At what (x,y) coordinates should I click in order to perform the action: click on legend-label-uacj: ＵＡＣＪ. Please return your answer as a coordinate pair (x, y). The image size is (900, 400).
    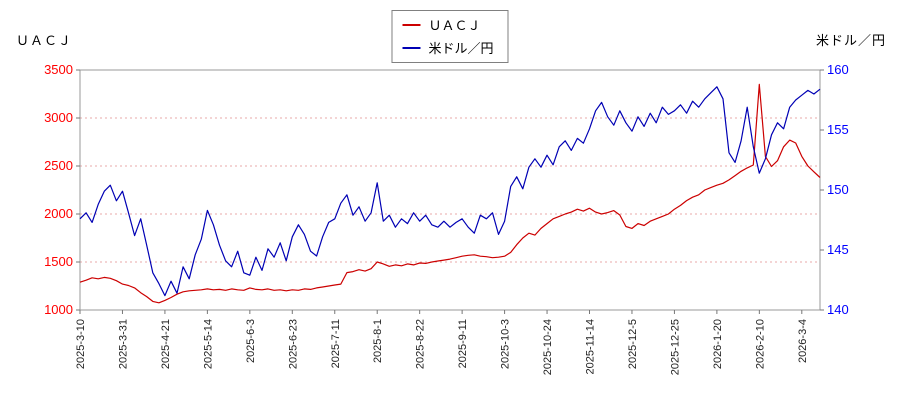
    Looking at the image, I should click on (454, 25).